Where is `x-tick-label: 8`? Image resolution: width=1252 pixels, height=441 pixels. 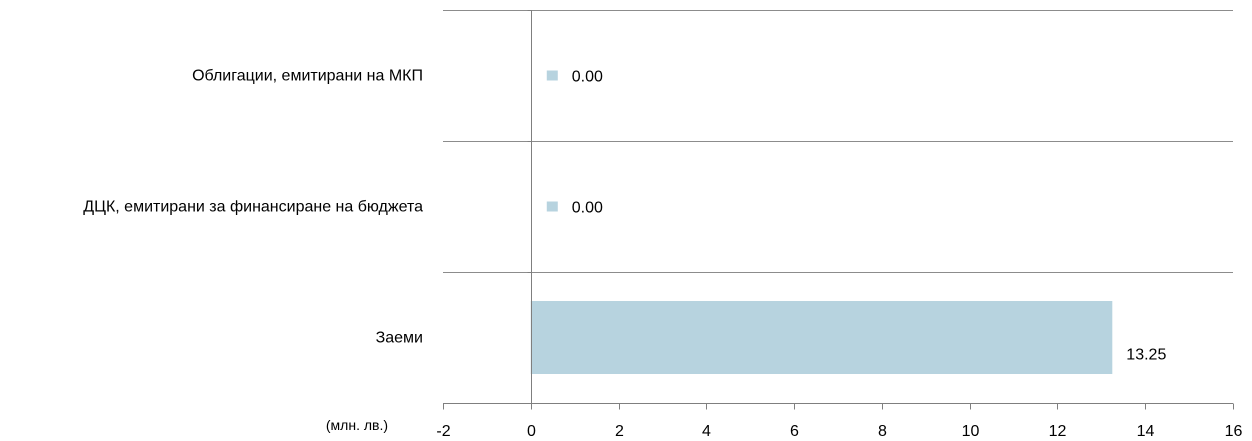 x-tick-label: 8 is located at coordinates (882, 431).